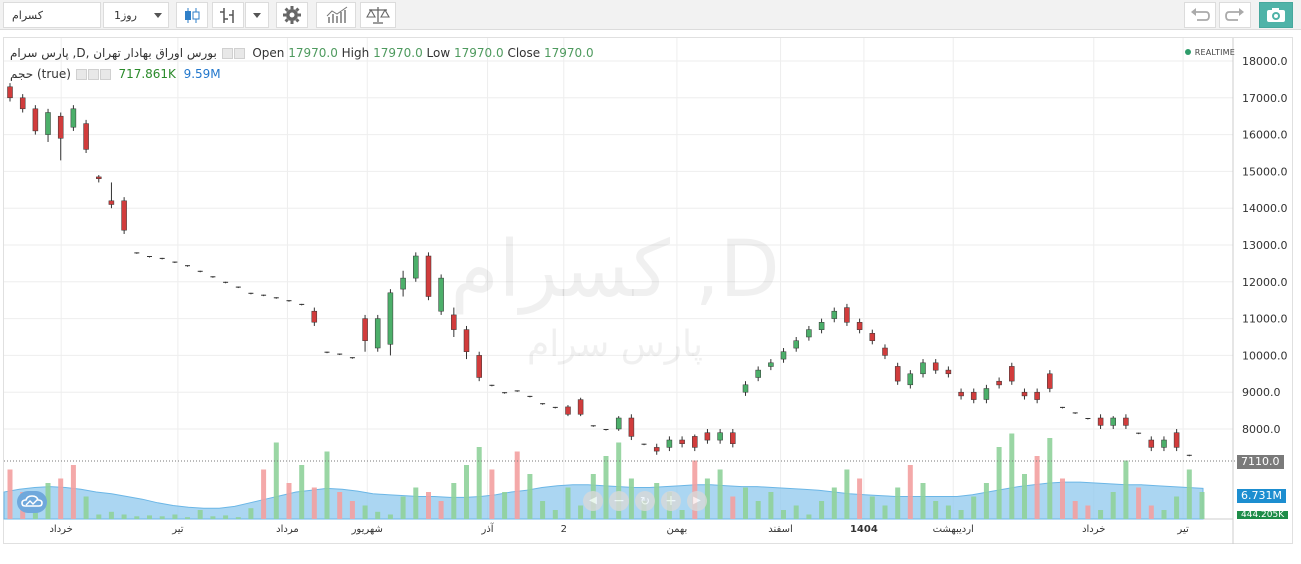 This screenshot has width=1301, height=564. Describe the element at coordinates (479, 53) in the screenshot. I see `low-value: 17970.0` at that location.